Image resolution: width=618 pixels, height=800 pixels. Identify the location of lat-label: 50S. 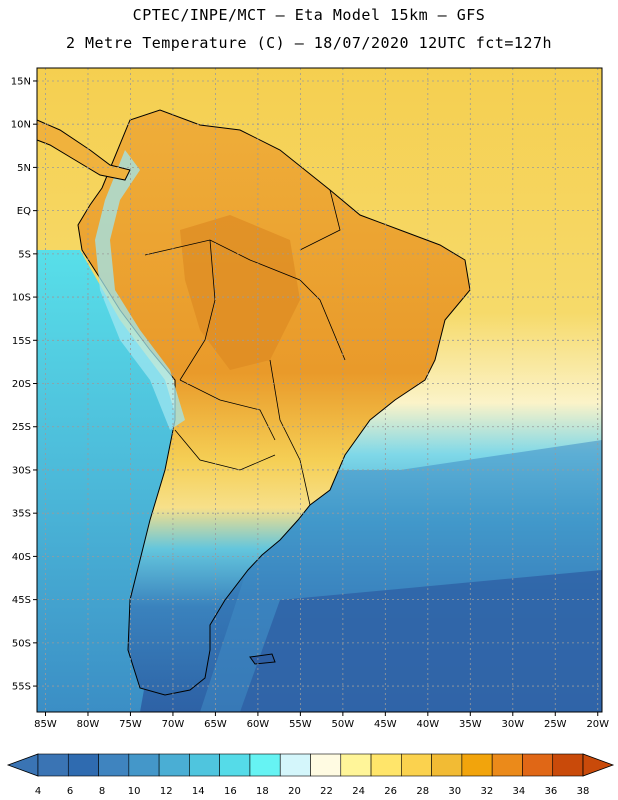
(21, 643).